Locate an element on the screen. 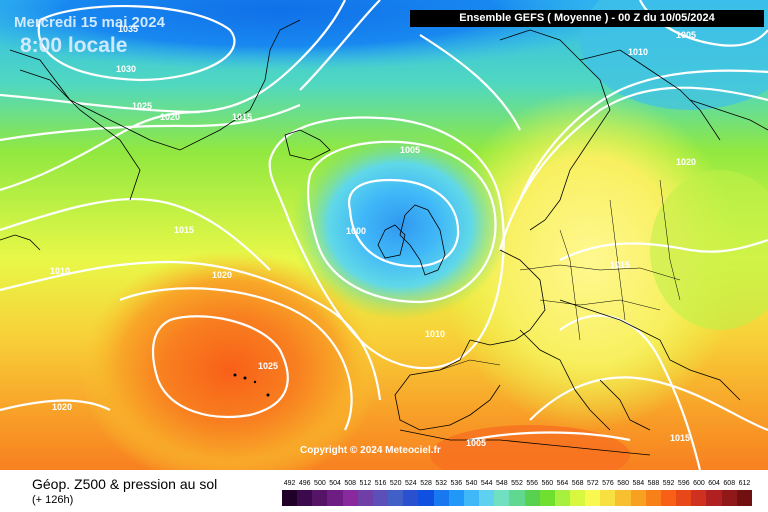 The image size is (768, 512). legend-value: 508 is located at coordinates (350, 483).